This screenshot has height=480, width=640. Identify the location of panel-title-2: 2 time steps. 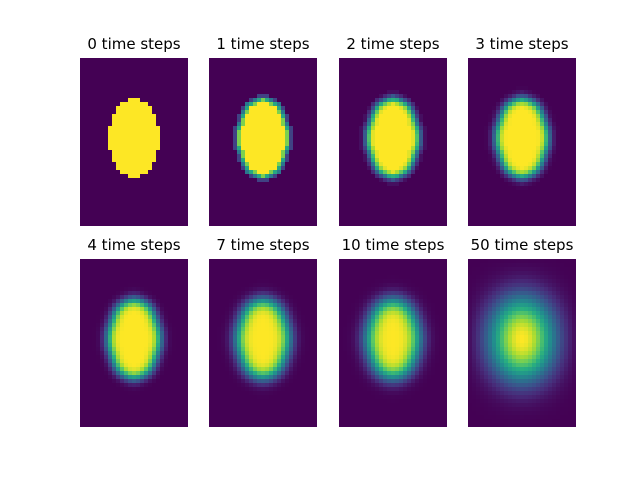
(393, 44).